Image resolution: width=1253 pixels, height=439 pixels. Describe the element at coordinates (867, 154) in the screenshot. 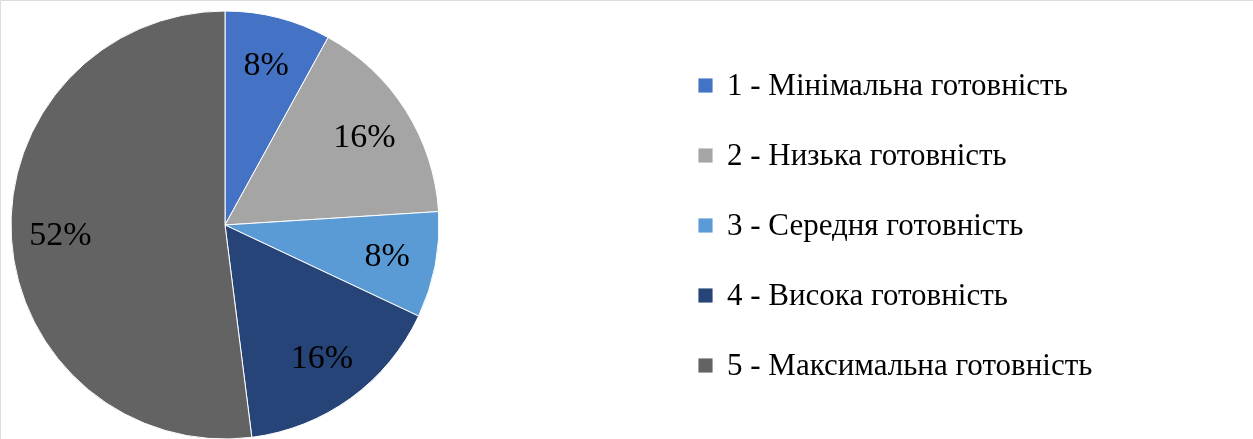

I see `legend-label: 2 - Низька готовність` at that location.